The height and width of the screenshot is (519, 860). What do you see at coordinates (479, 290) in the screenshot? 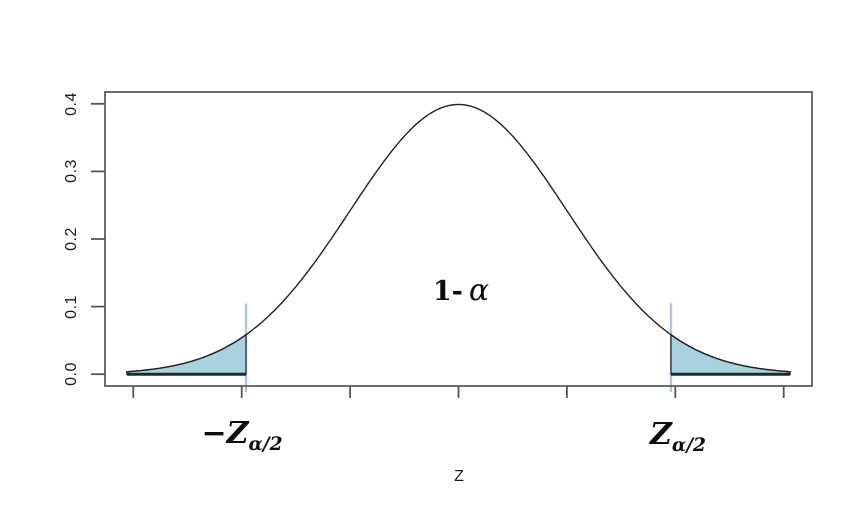
I see `alpha-symbol: α` at bounding box center [479, 290].